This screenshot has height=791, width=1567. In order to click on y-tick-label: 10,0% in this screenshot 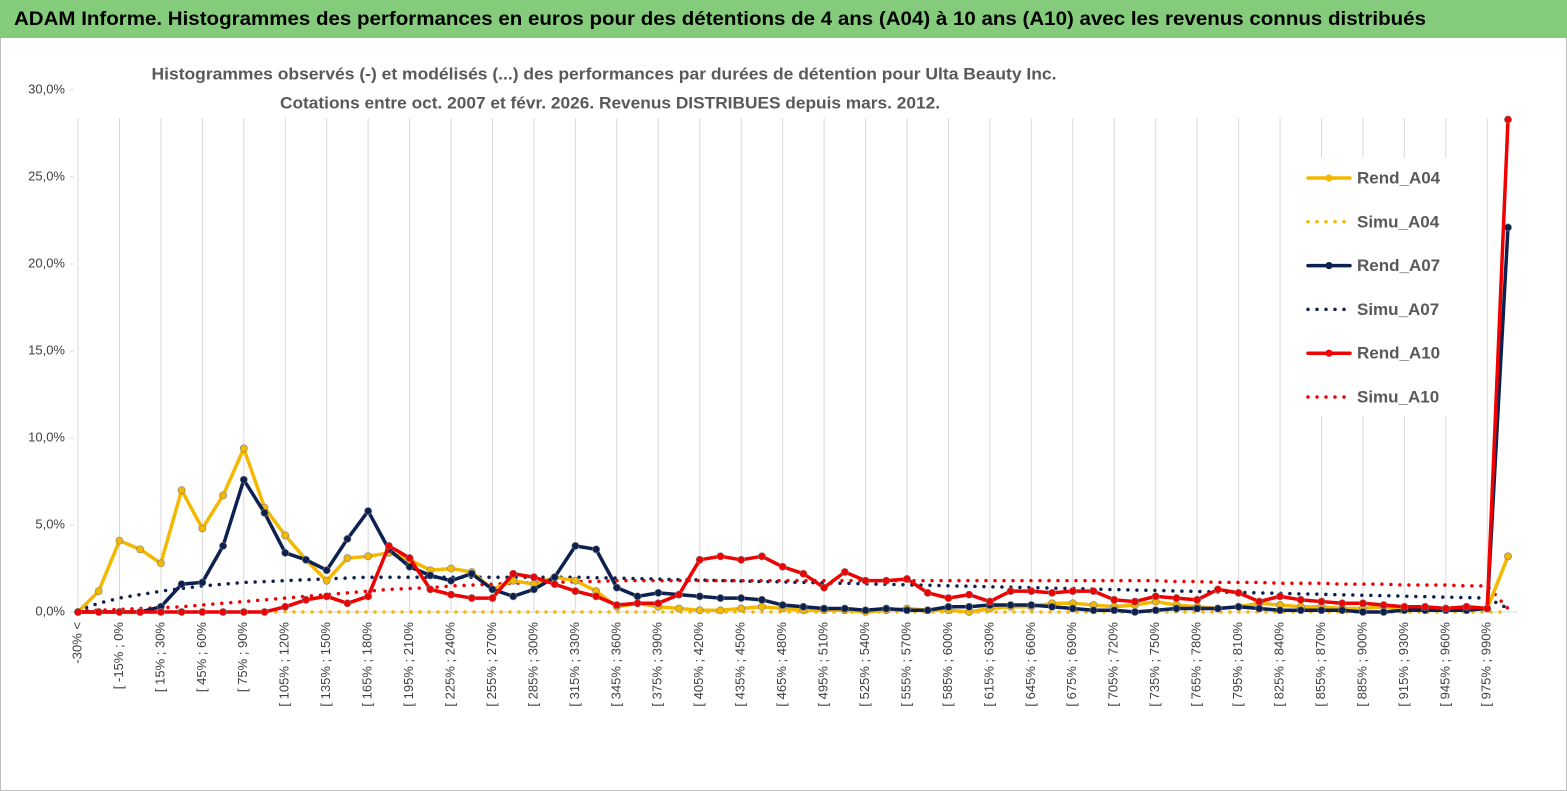, I will do `click(46, 436)`.